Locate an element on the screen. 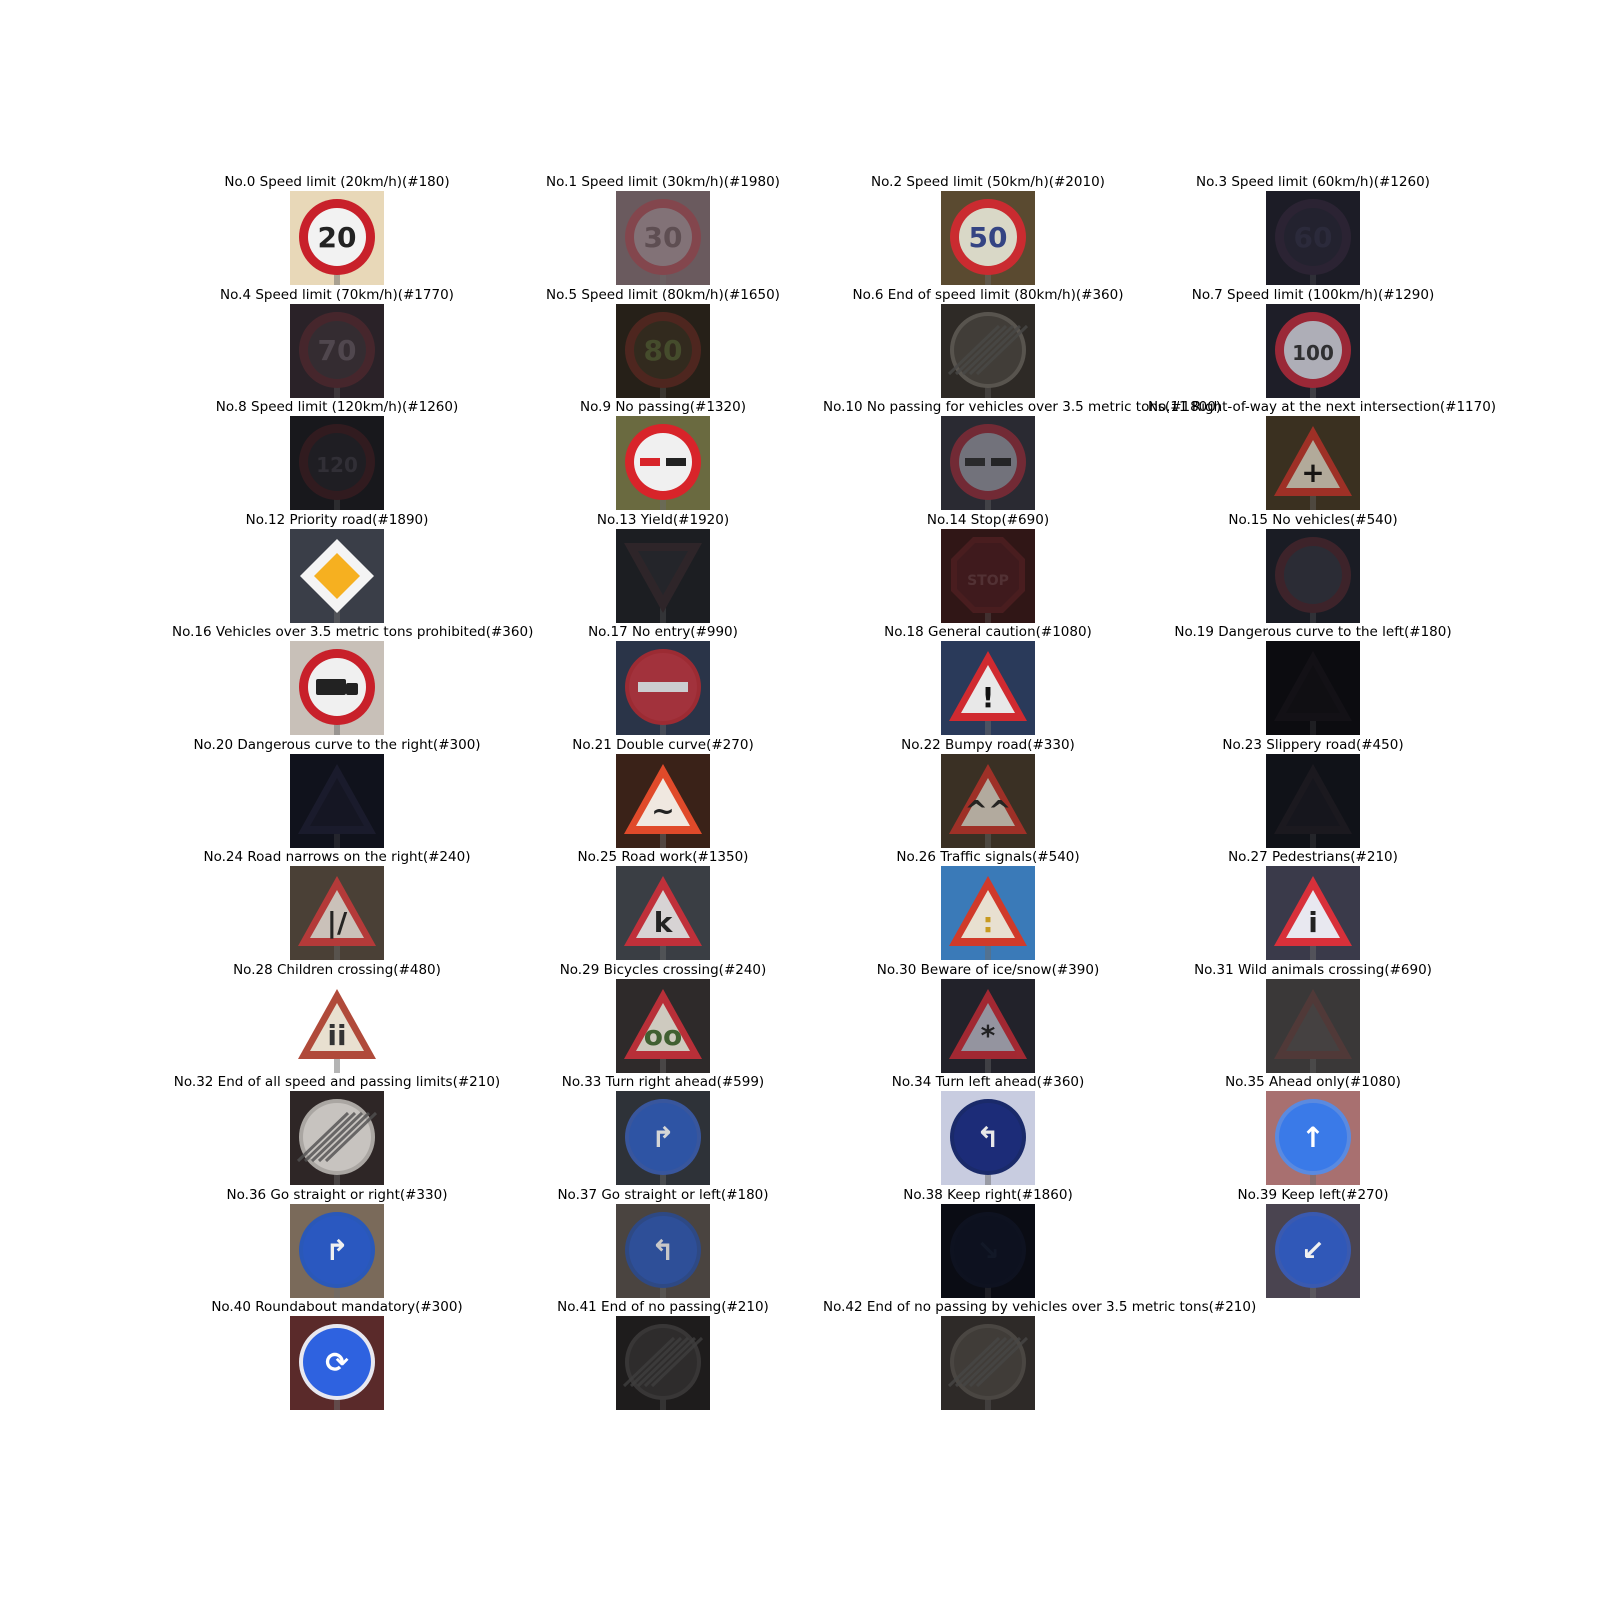  sample-cell: No.5 Speed limit (80km/h)(#1650) 80 is located at coordinates (663, 343).